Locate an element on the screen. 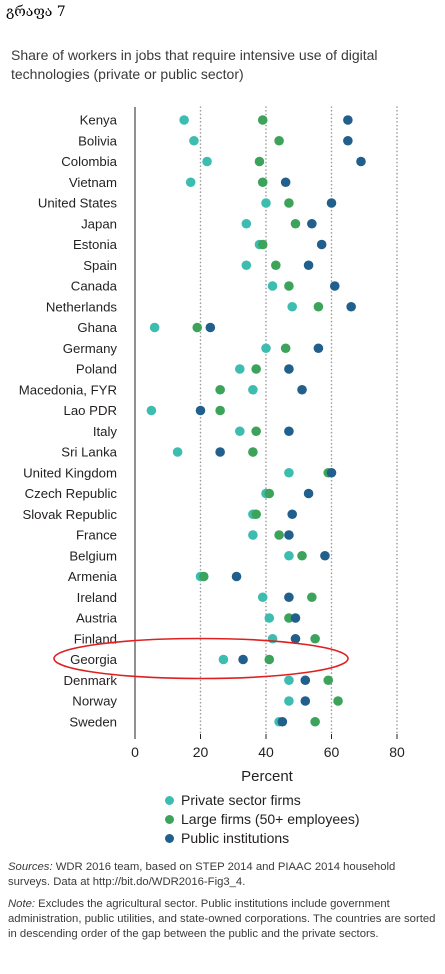  highlight-ellipse is located at coordinates (201, 658).